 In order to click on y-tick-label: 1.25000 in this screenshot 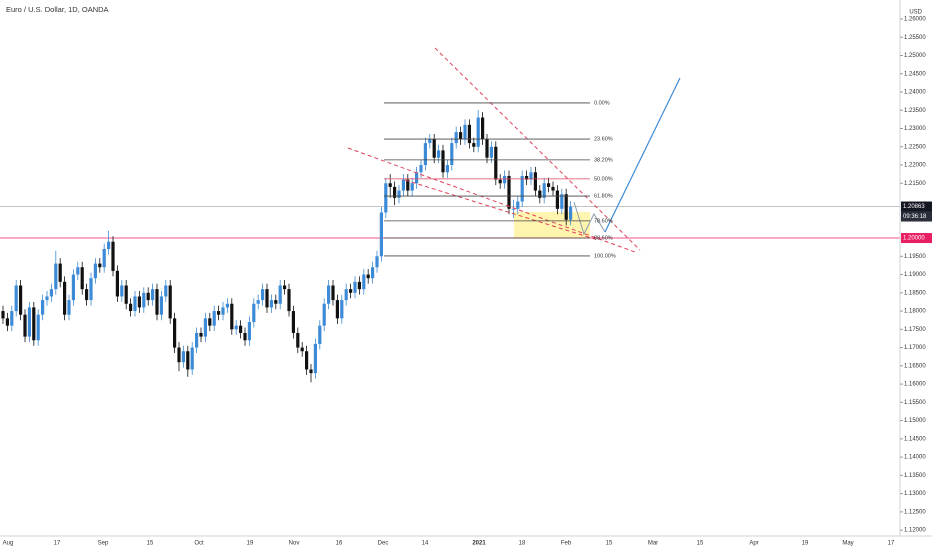, I will do `click(915, 56)`.